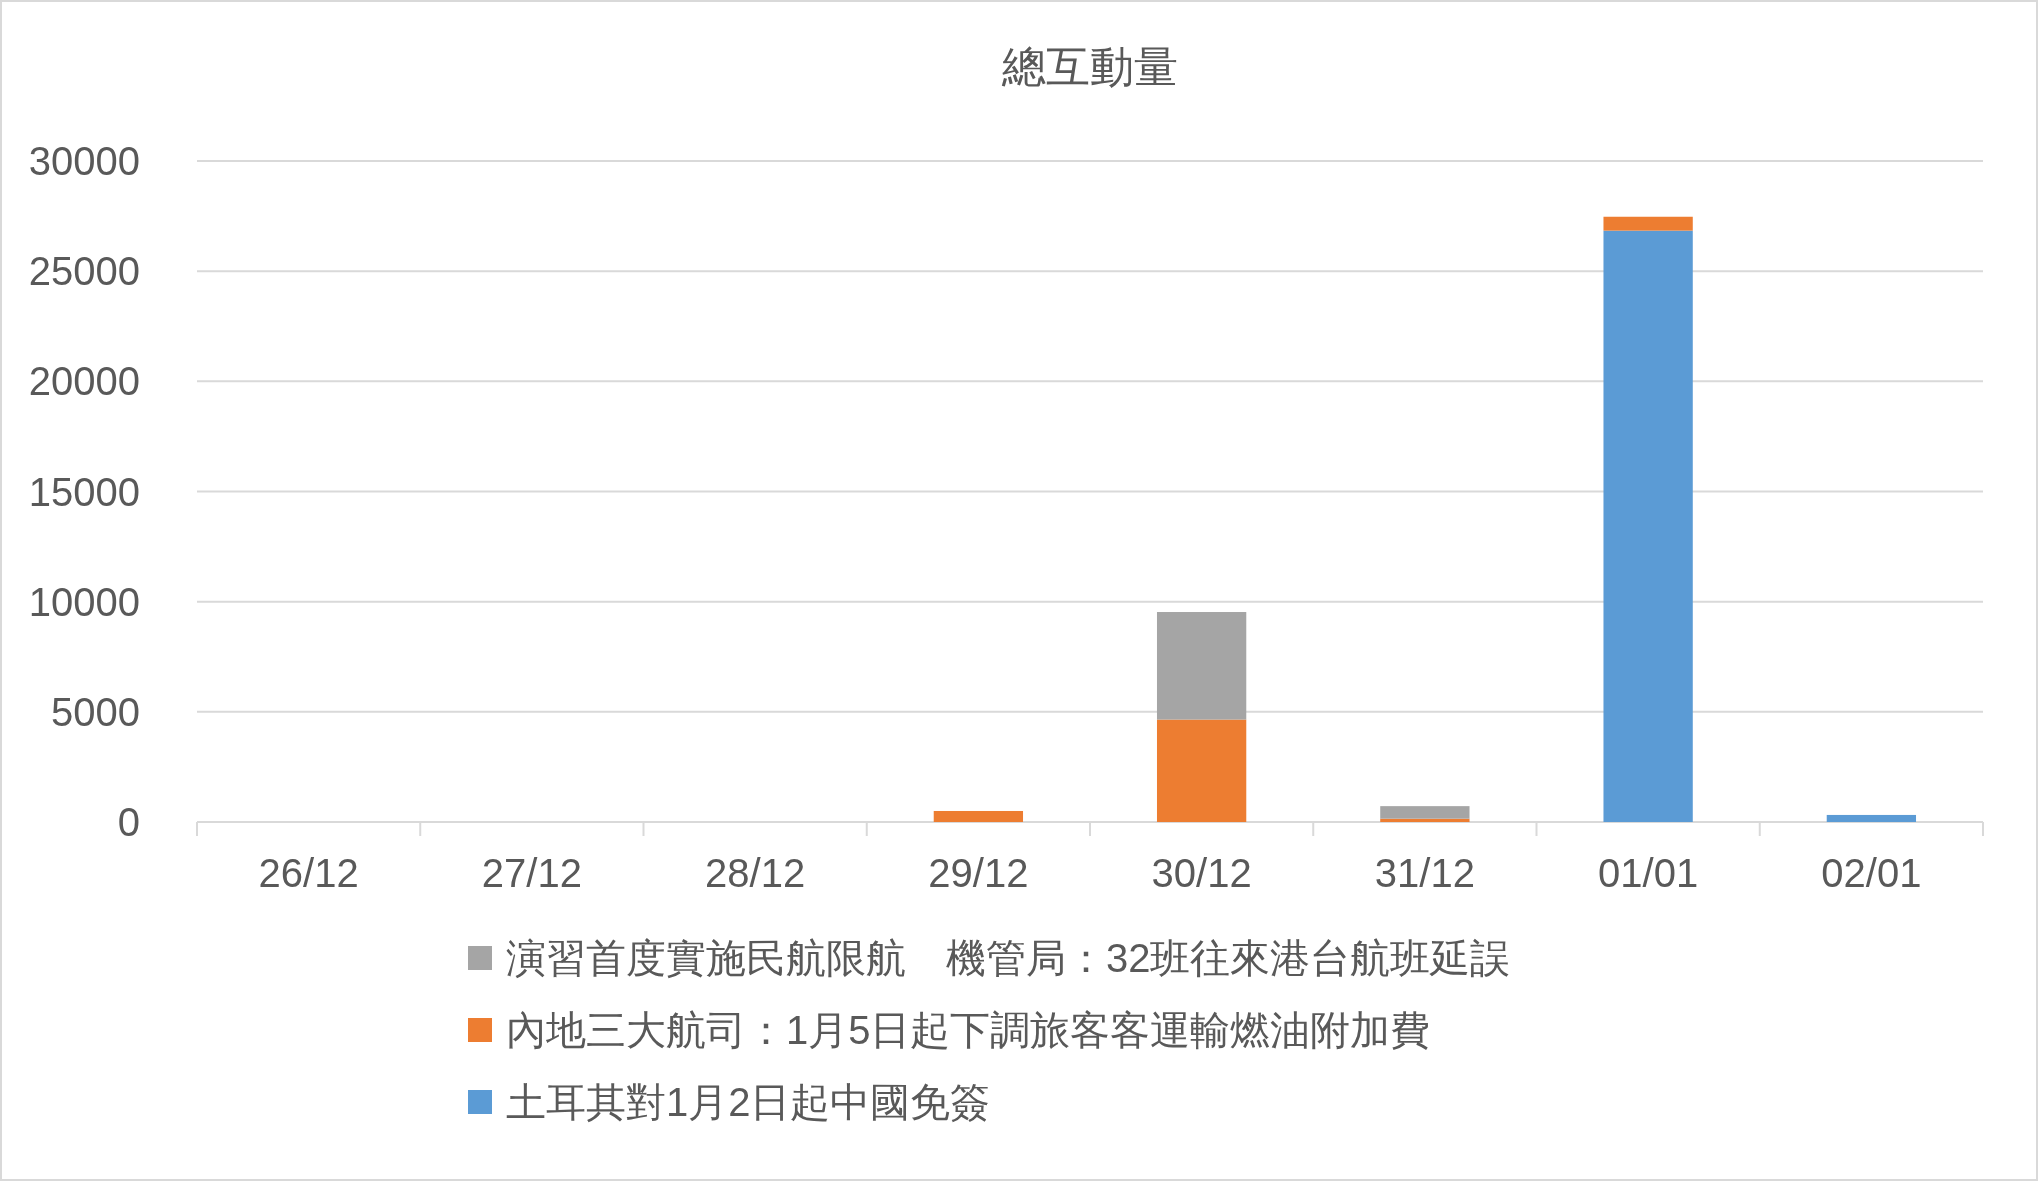  I want to click on y-tick-label: 30000, so click(84, 161).